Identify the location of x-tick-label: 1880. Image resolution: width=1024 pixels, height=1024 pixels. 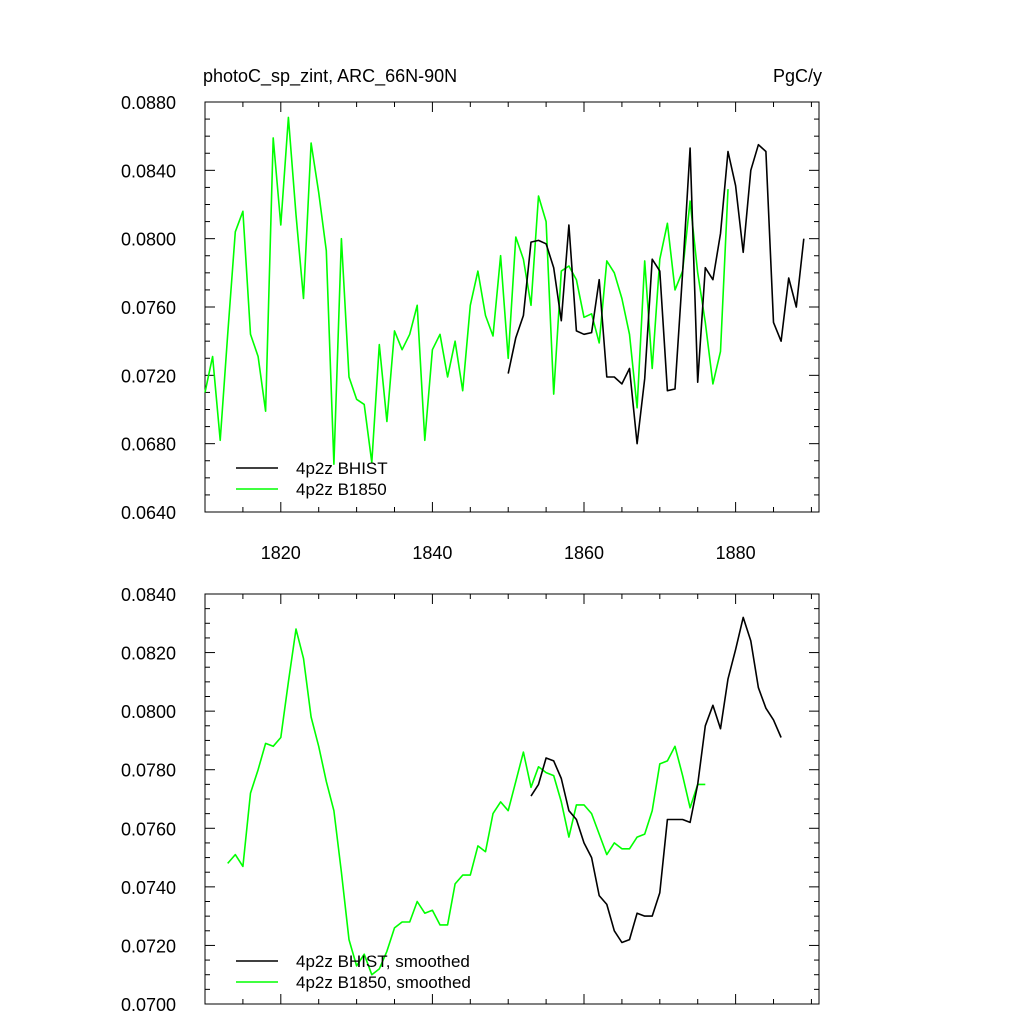
(736, 553).